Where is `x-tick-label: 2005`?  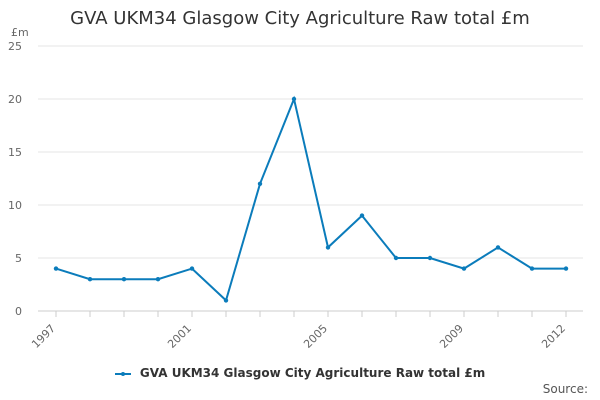 x-tick-label: 2005 is located at coordinates (315, 336).